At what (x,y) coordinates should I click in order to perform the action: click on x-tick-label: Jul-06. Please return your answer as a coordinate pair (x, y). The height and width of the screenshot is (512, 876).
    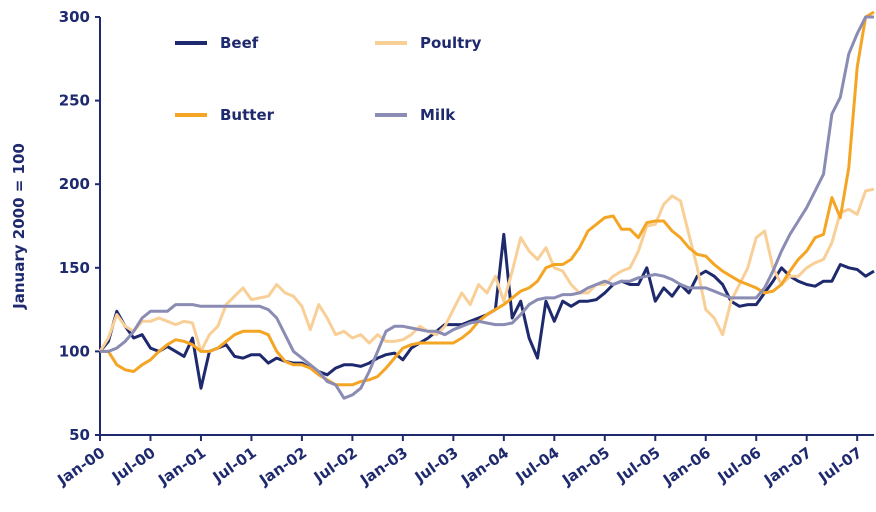
    Looking at the image, I should click on (739, 465).